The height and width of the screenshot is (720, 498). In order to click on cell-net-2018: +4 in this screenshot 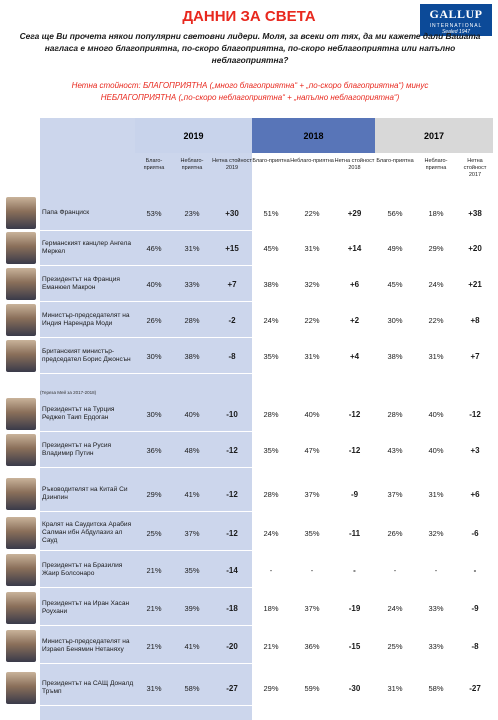, I will do `click(354, 356)`.